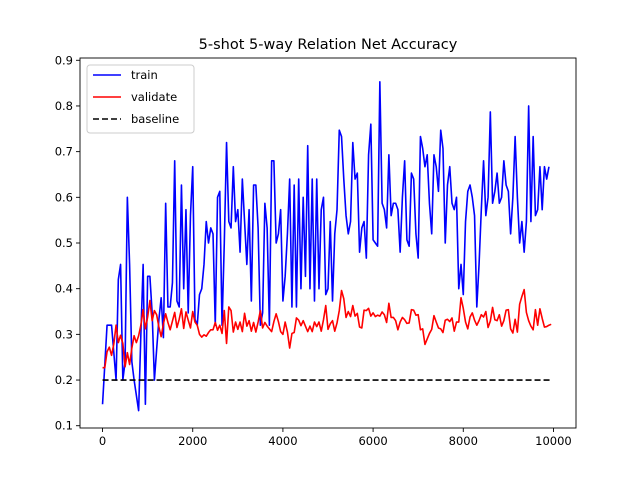 Image resolution: width=640 pixels, height=480 pixels. What do you see at coordinates (64, 152) in the screenshot?
I see `y-tick-label: 0.7` at bounding box center [64, 152].